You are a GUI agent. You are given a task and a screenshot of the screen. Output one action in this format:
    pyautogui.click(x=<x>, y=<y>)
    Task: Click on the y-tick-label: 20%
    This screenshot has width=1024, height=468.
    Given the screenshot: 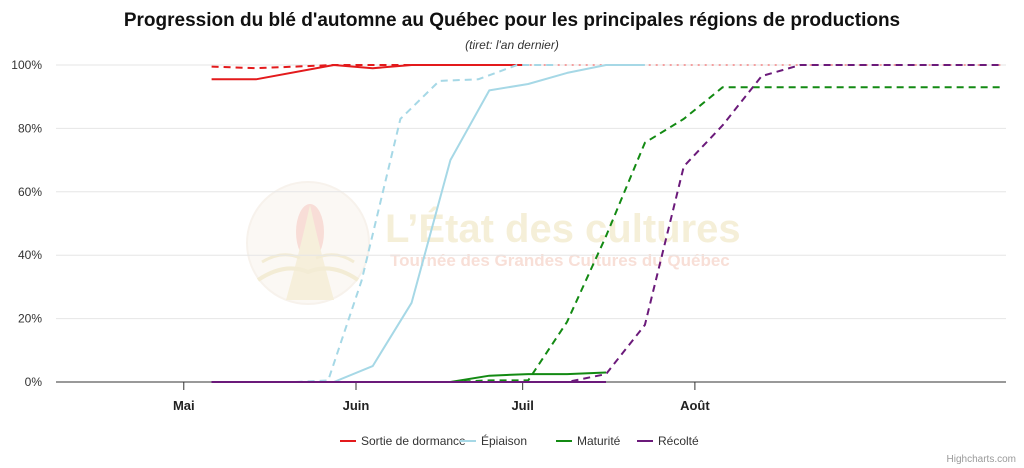 What is the action you would take?
    pyautogui.click(x=30, y=319)
    